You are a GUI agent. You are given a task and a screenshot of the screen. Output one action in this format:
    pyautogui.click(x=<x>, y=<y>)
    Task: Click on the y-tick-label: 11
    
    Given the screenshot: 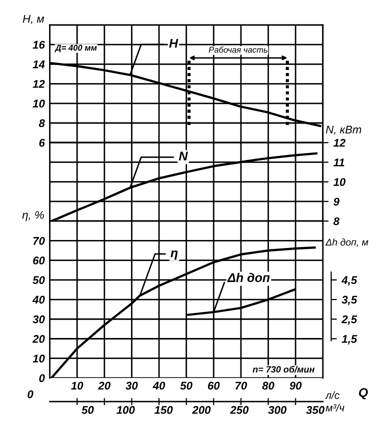 What is the action you would take?
    pyautogui.click(x=338, y=162)
    